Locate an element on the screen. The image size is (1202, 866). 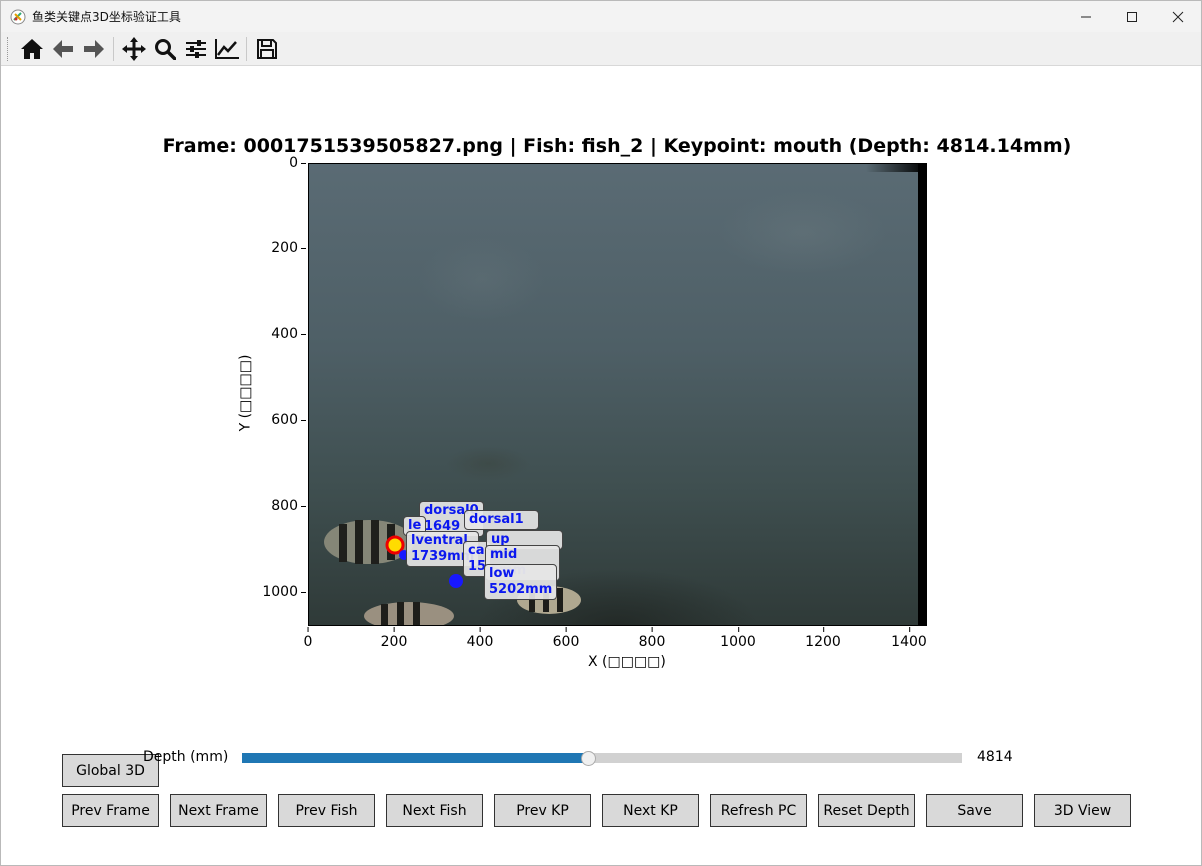
3d-view-button: 3D View is located at coordinates (1082, 810).